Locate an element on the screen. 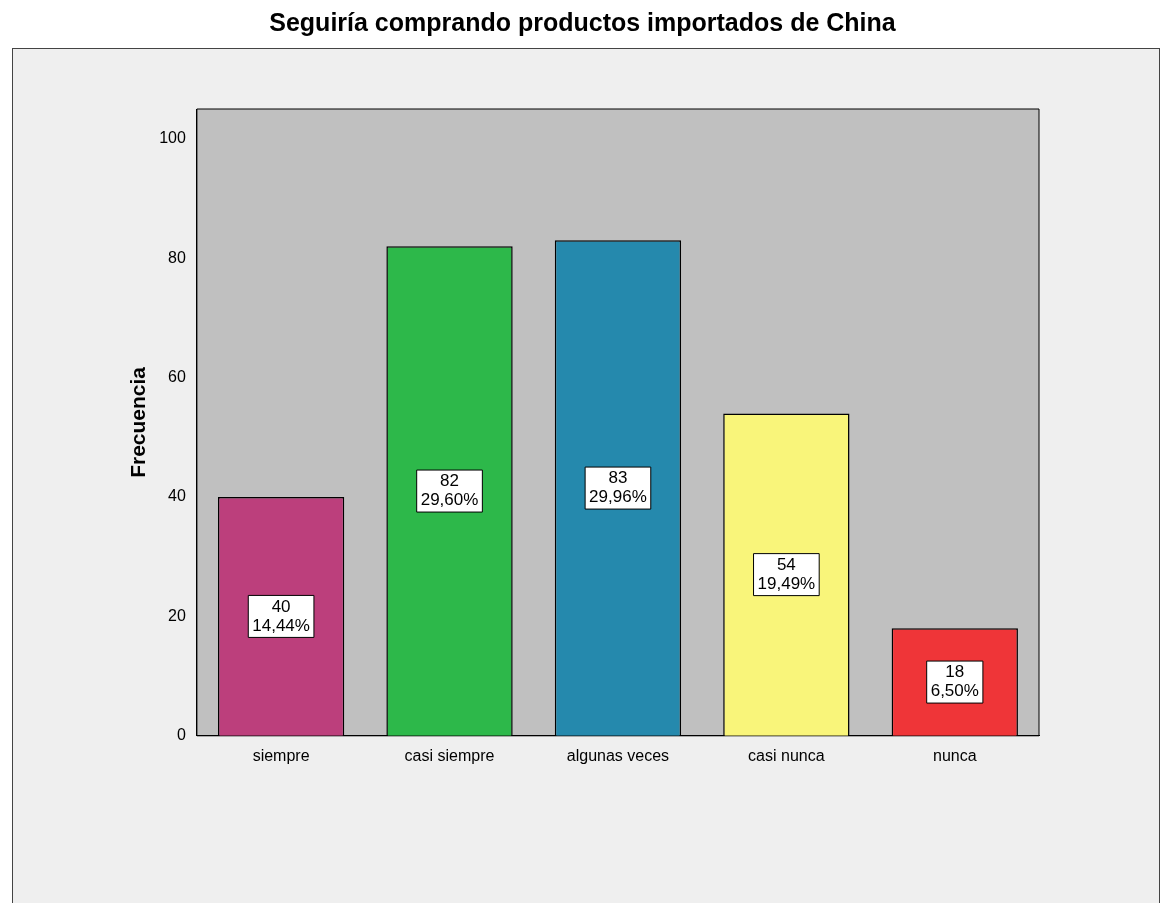 This screenshot has height=903, width=1165. data-label: 18 6,50% is located at coordinates (954, 681).